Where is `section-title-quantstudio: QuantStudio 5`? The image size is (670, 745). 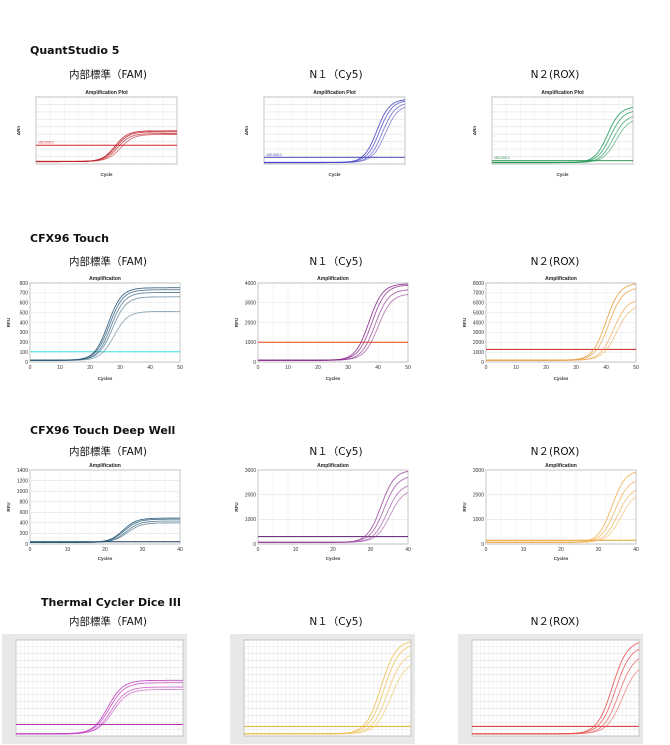 section-title-quantstudio: QuantStudio 5 is located at coordinates (75, 50).